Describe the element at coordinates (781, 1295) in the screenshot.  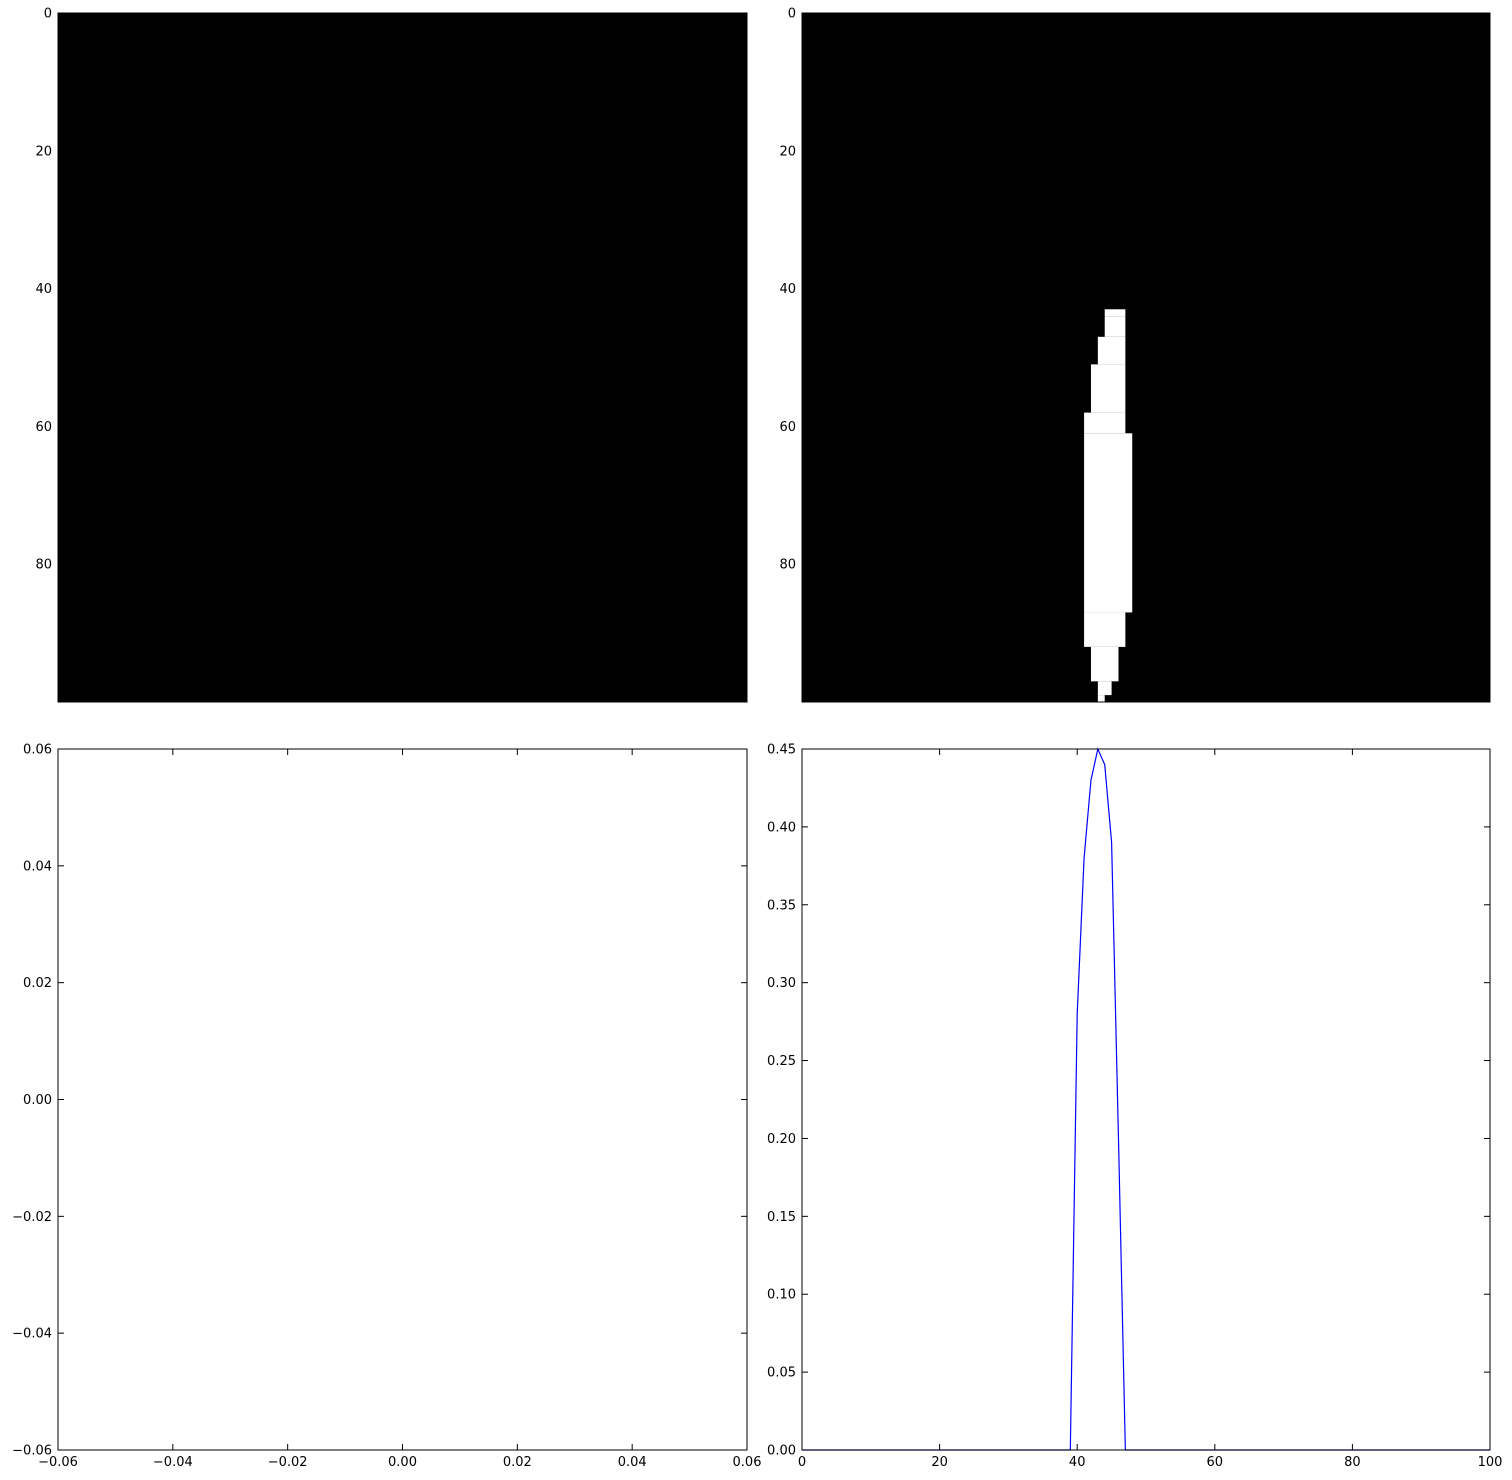
I see `y-tick-label: 0.10` at that location.